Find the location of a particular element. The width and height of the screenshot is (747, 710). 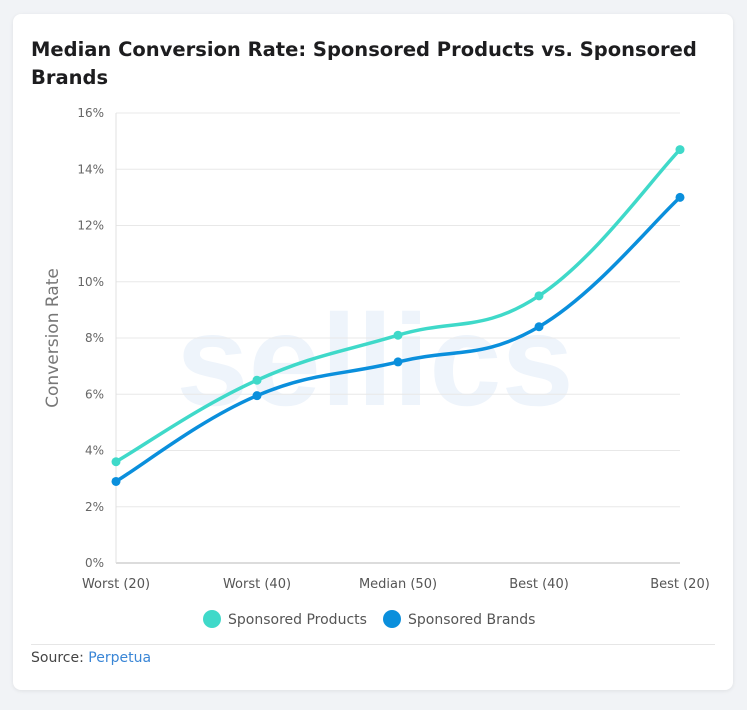

source-line: Source: Perpetua is located at coordinates (91, 658).